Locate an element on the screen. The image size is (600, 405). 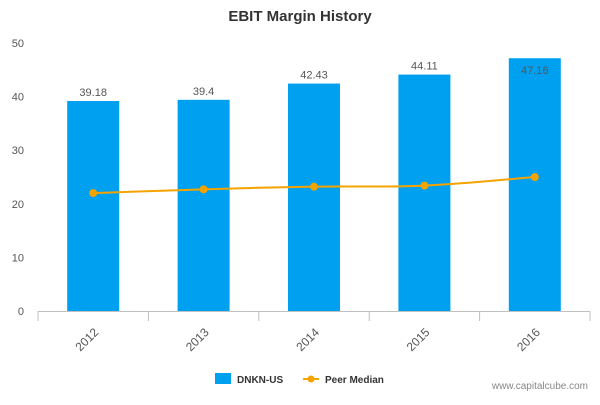
y-tick-label: 50 is located at coordinates (18, 44).